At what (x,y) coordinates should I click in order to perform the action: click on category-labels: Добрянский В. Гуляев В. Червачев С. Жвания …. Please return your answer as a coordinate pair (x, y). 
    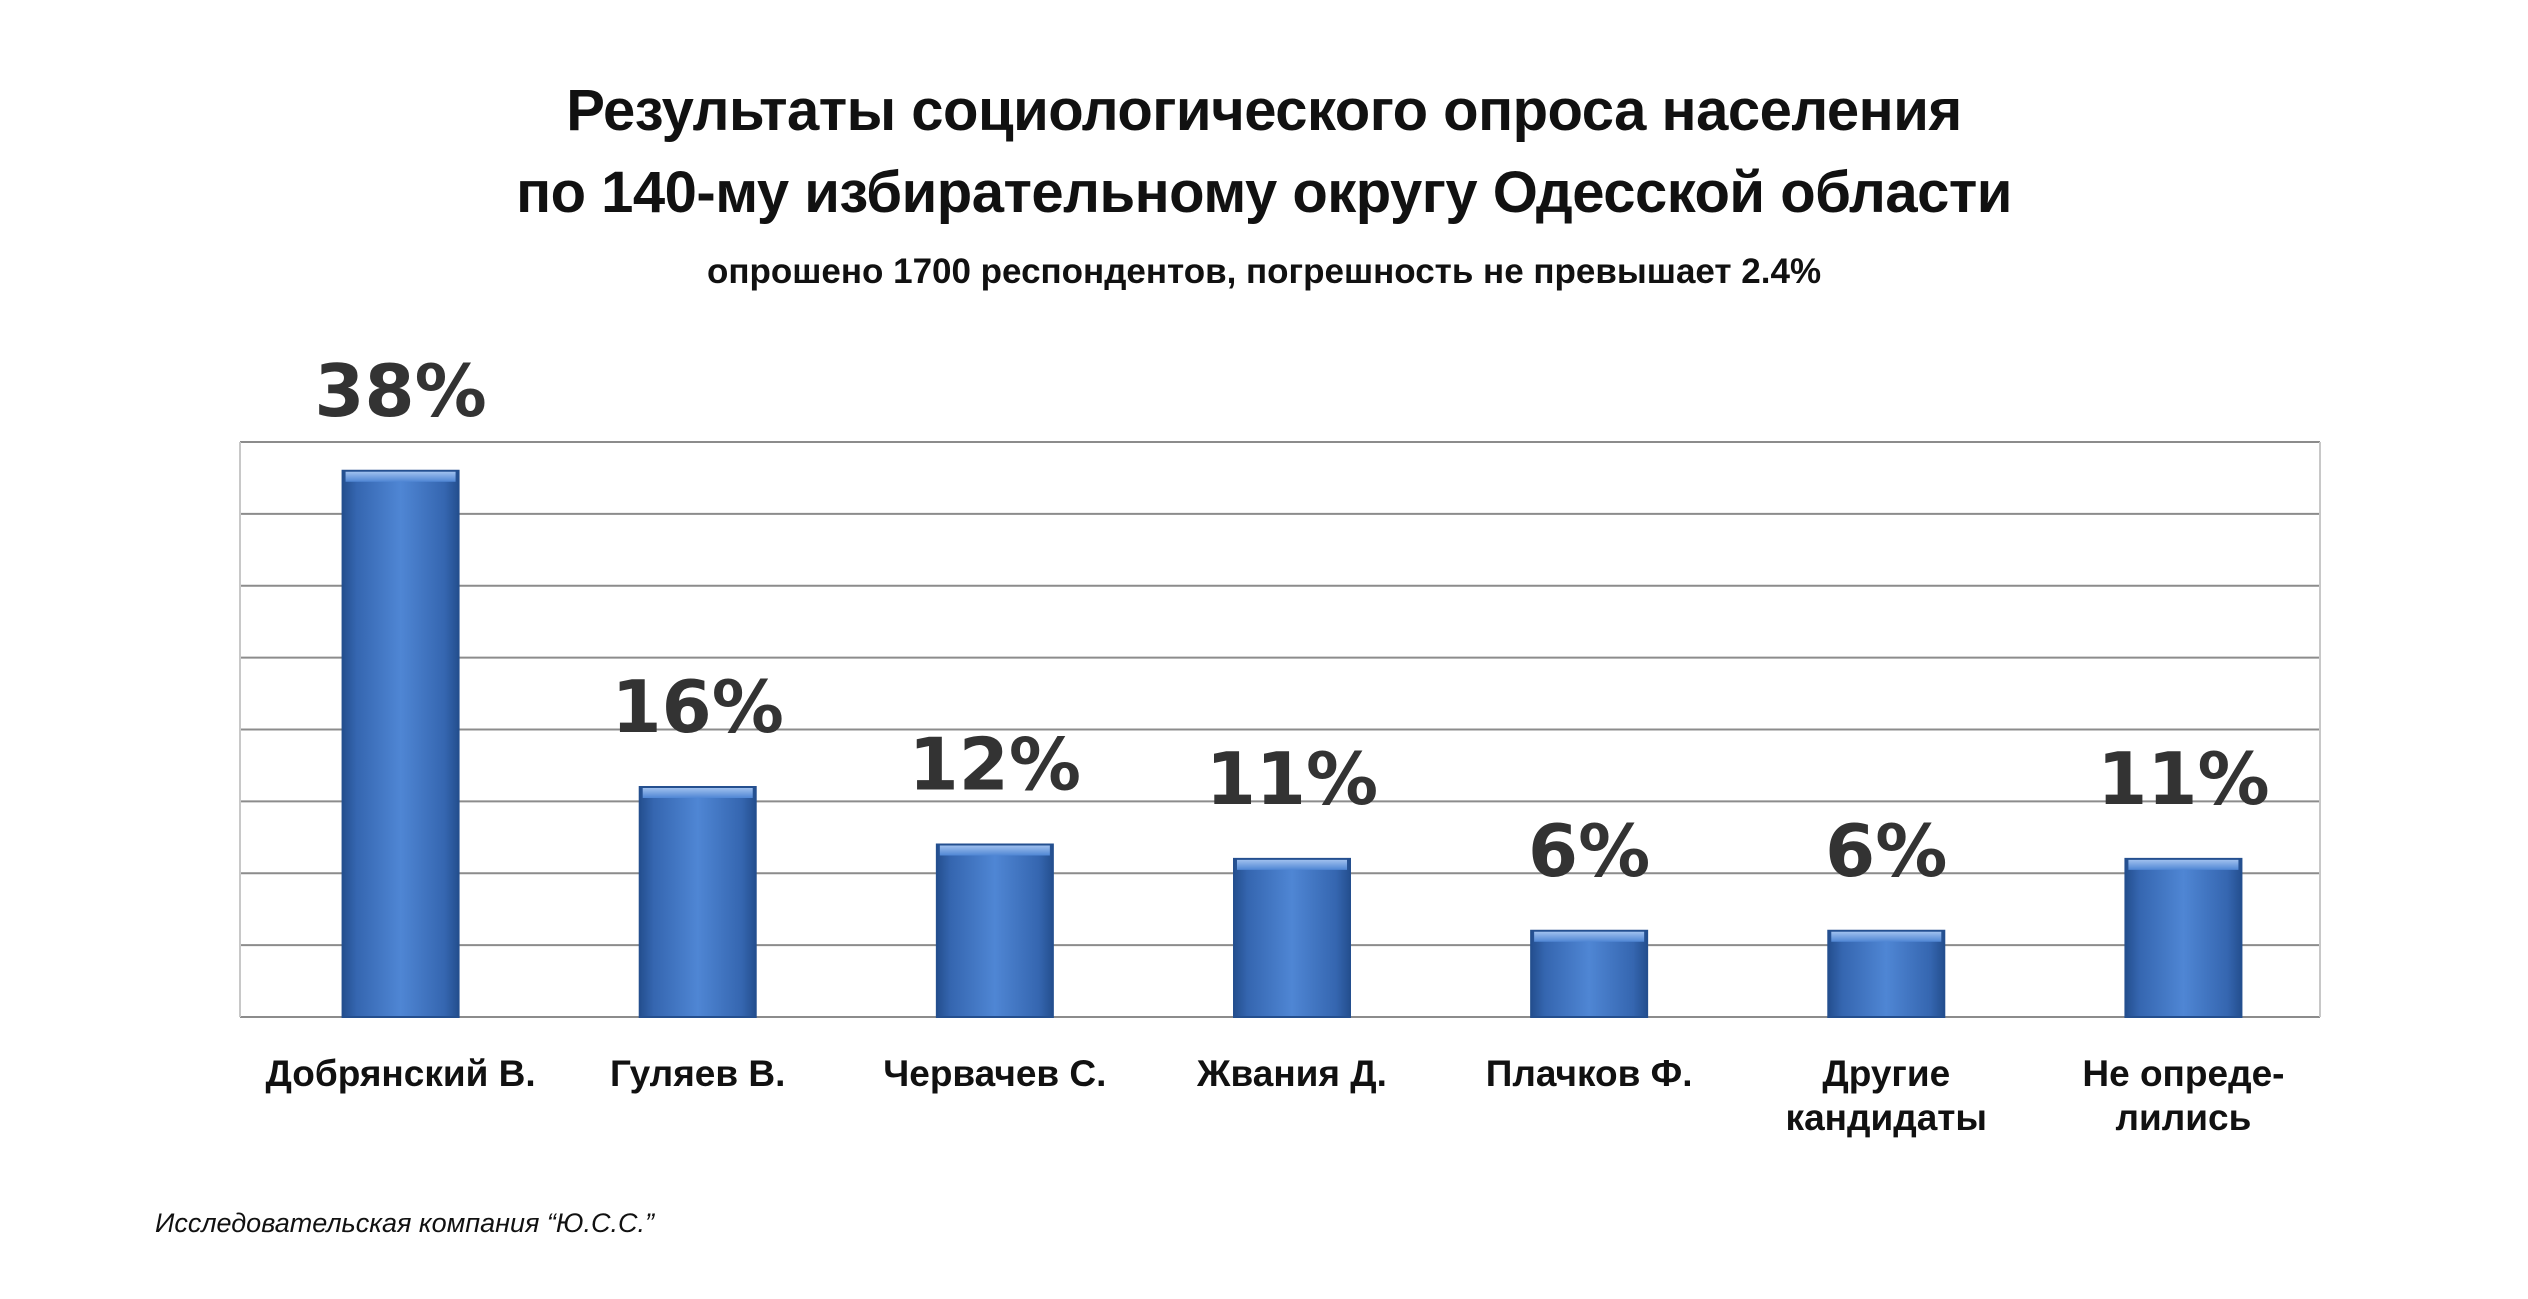
    Looking at the image, I should click on (1274, 1095).